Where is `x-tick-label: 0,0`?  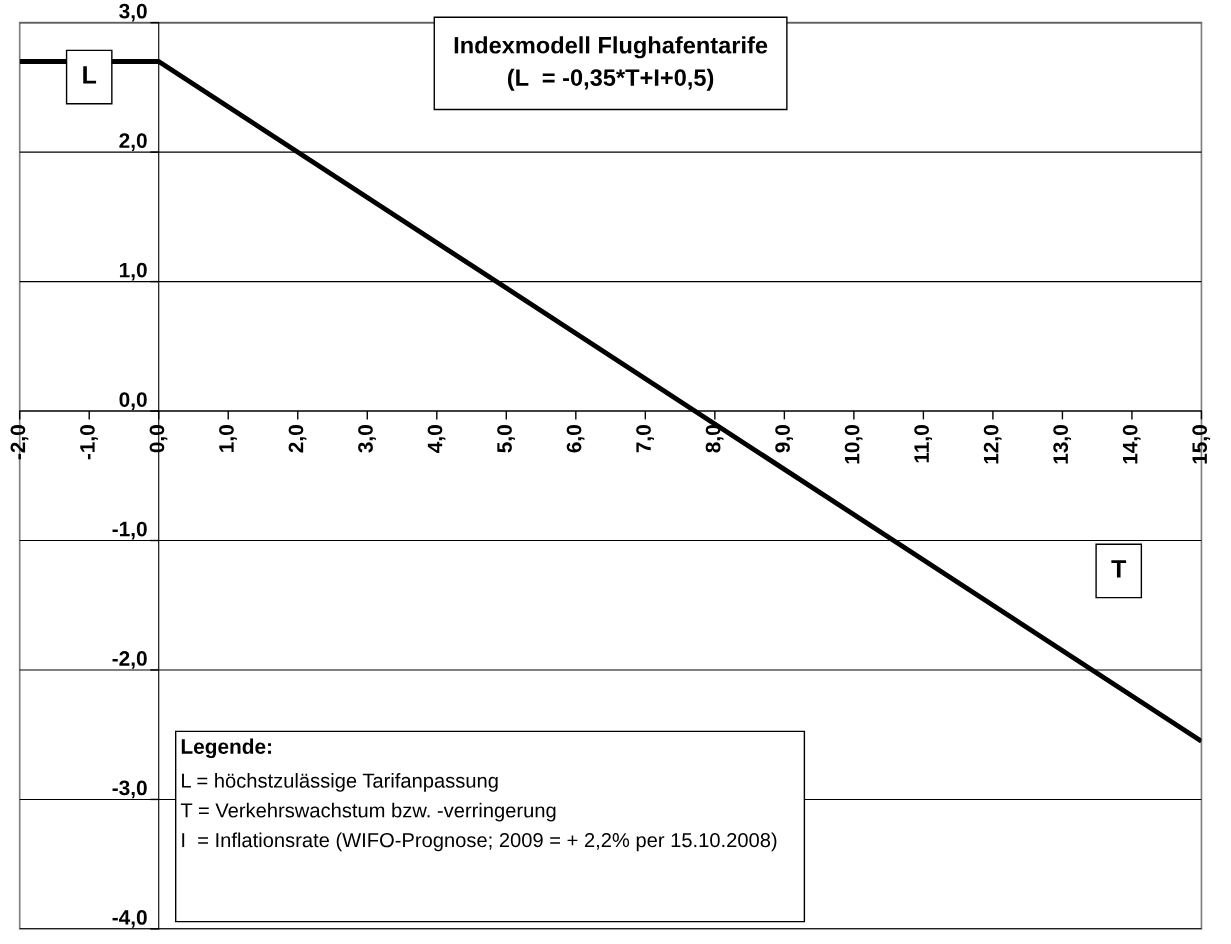 x-tick-label: 0,0 is located at coordinates (158, 439).